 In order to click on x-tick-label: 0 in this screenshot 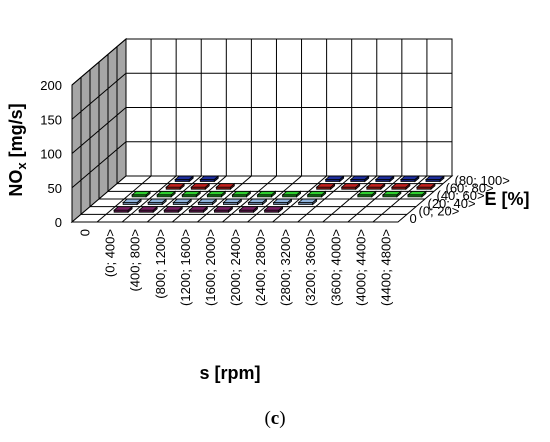, I will do `click(85, 232)`.